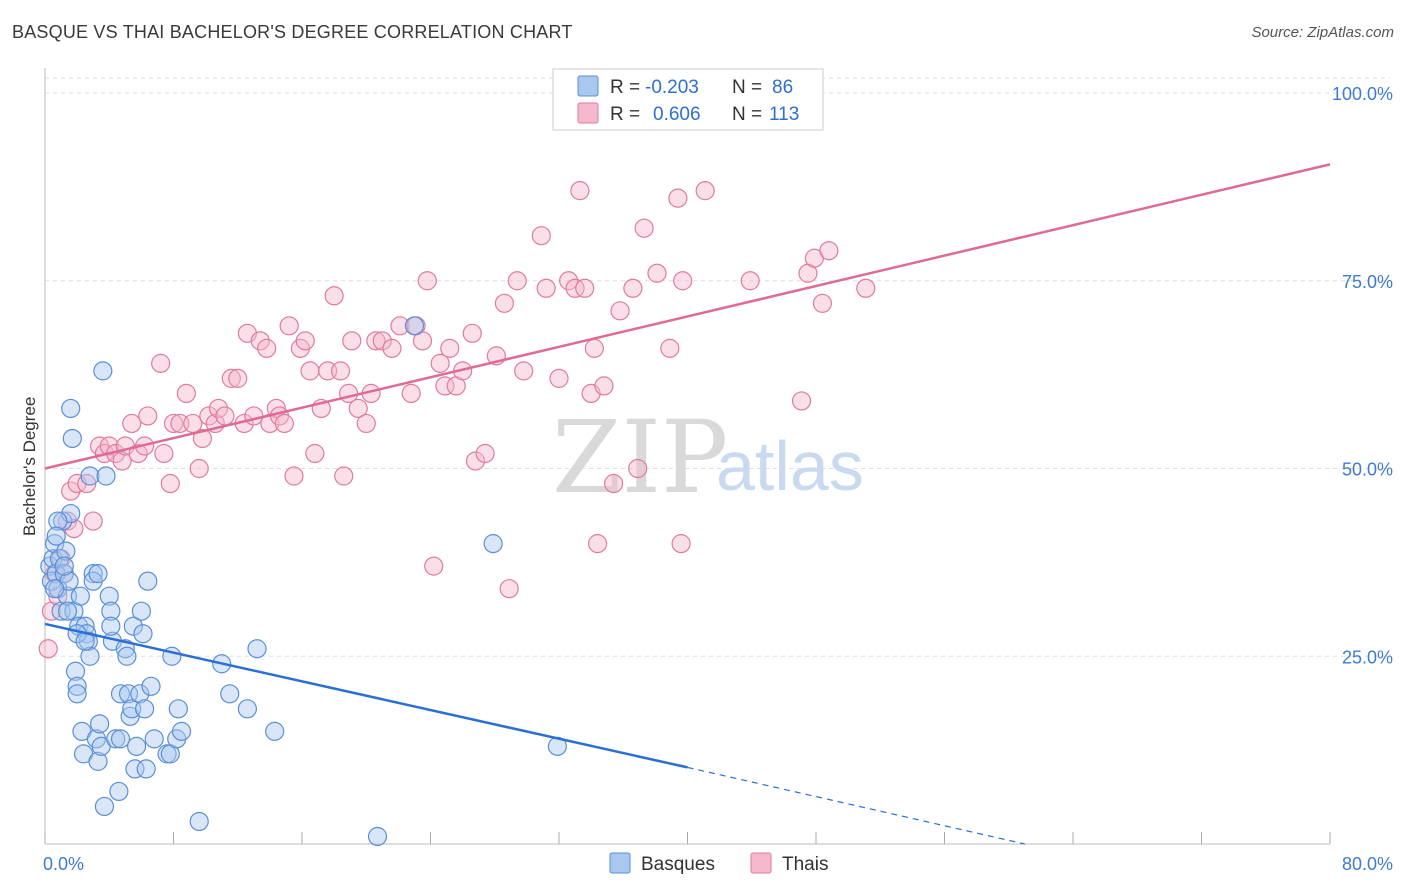  What do you see at coordinates (678, 864) in the screenshot?
I see `basques-legend-label: Basques` at bounding box center [678, 864].